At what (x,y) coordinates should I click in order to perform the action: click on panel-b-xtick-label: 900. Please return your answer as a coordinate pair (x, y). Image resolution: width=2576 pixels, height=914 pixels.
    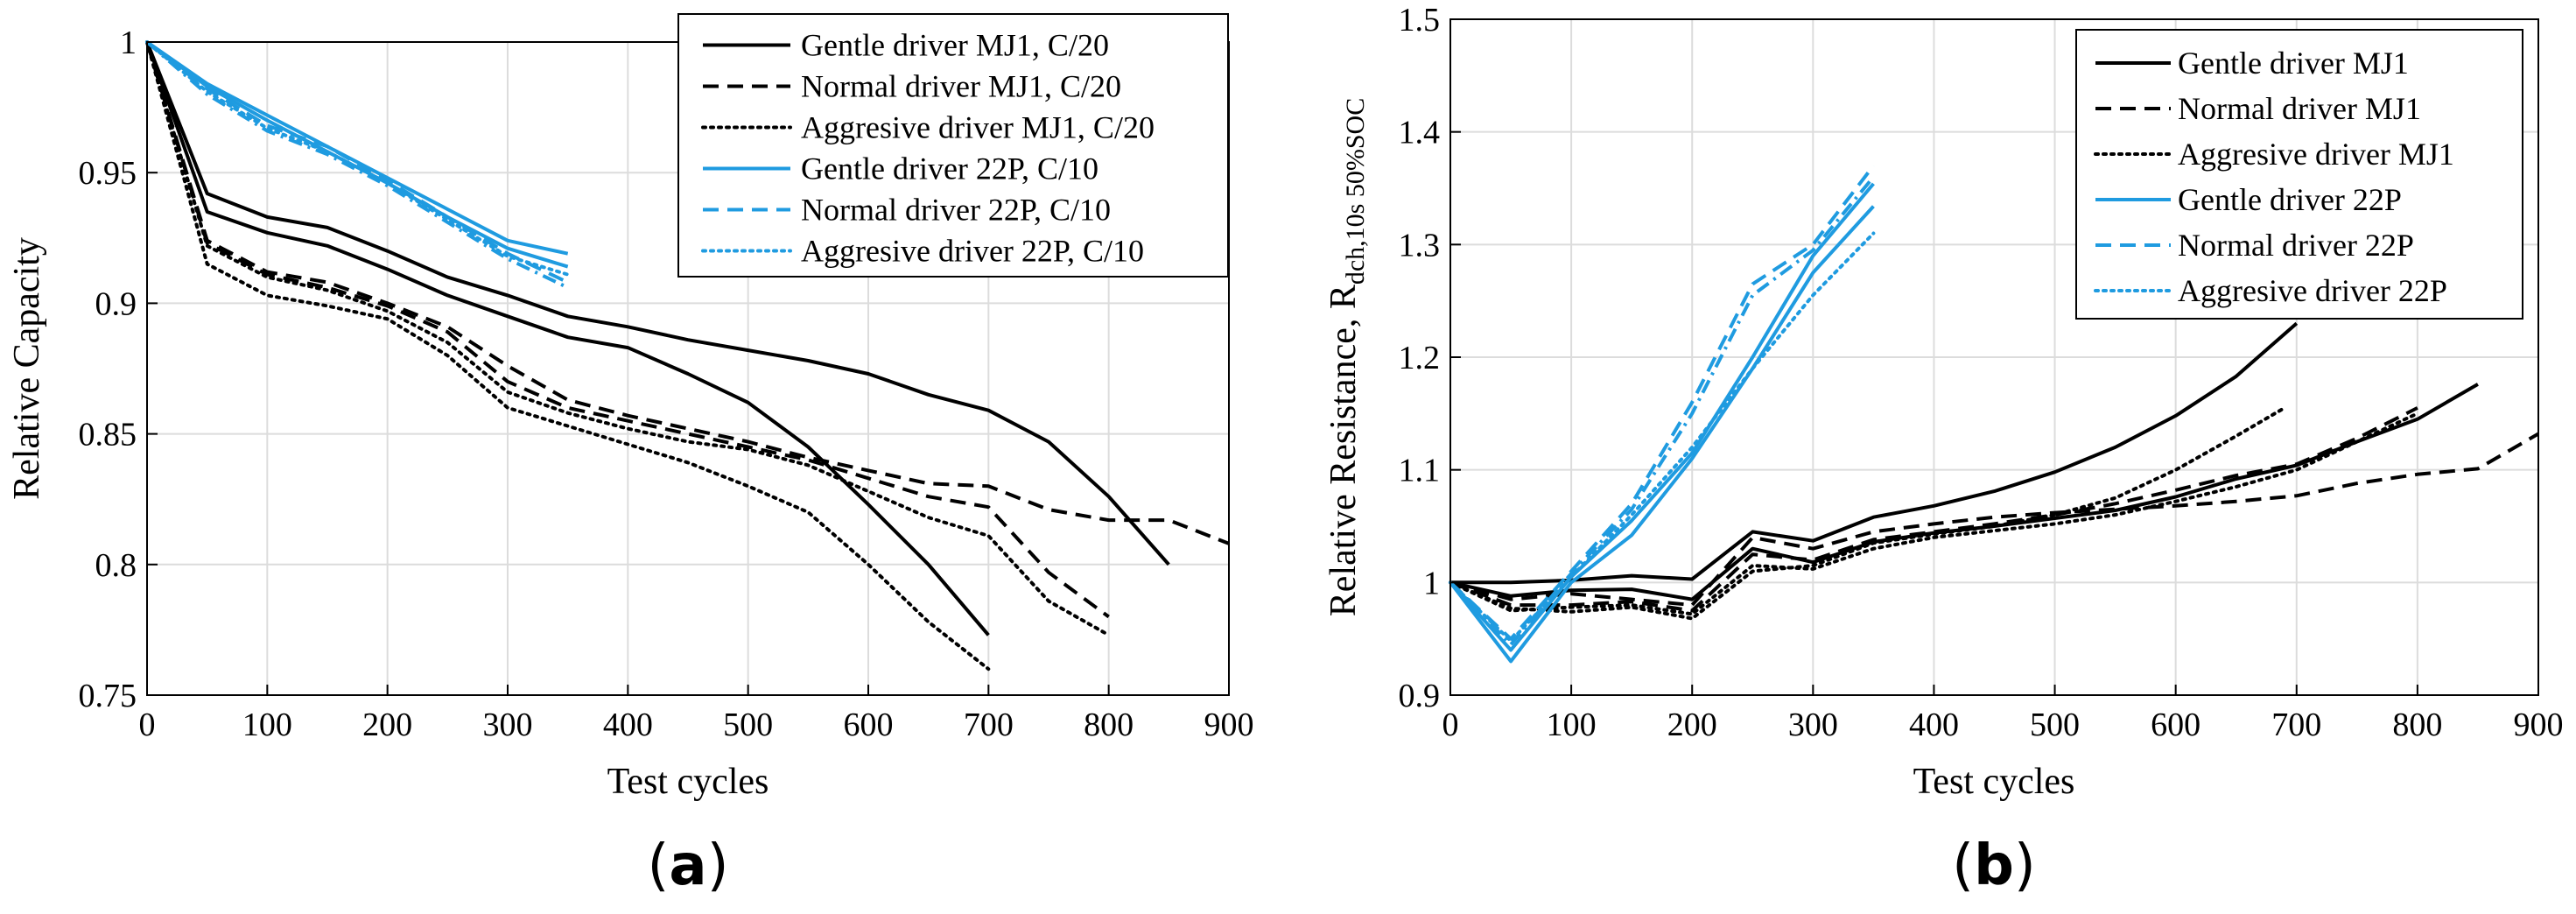
    Looking at the image, I should click on (2539, 725).